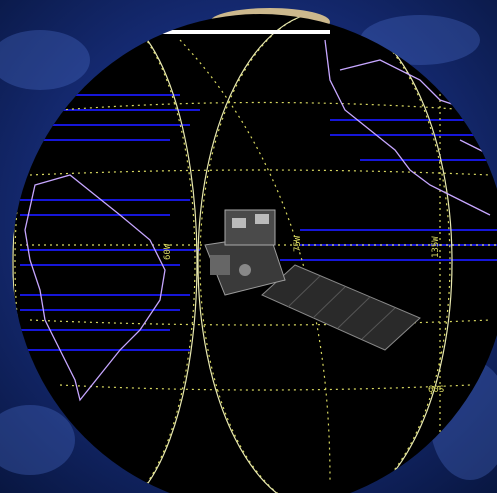 This screenshot has height=493, width=497. What do you see at coordinates (240, 32) in the screenshot?
I see `scan-artifact` at bounding box center [240, 32].